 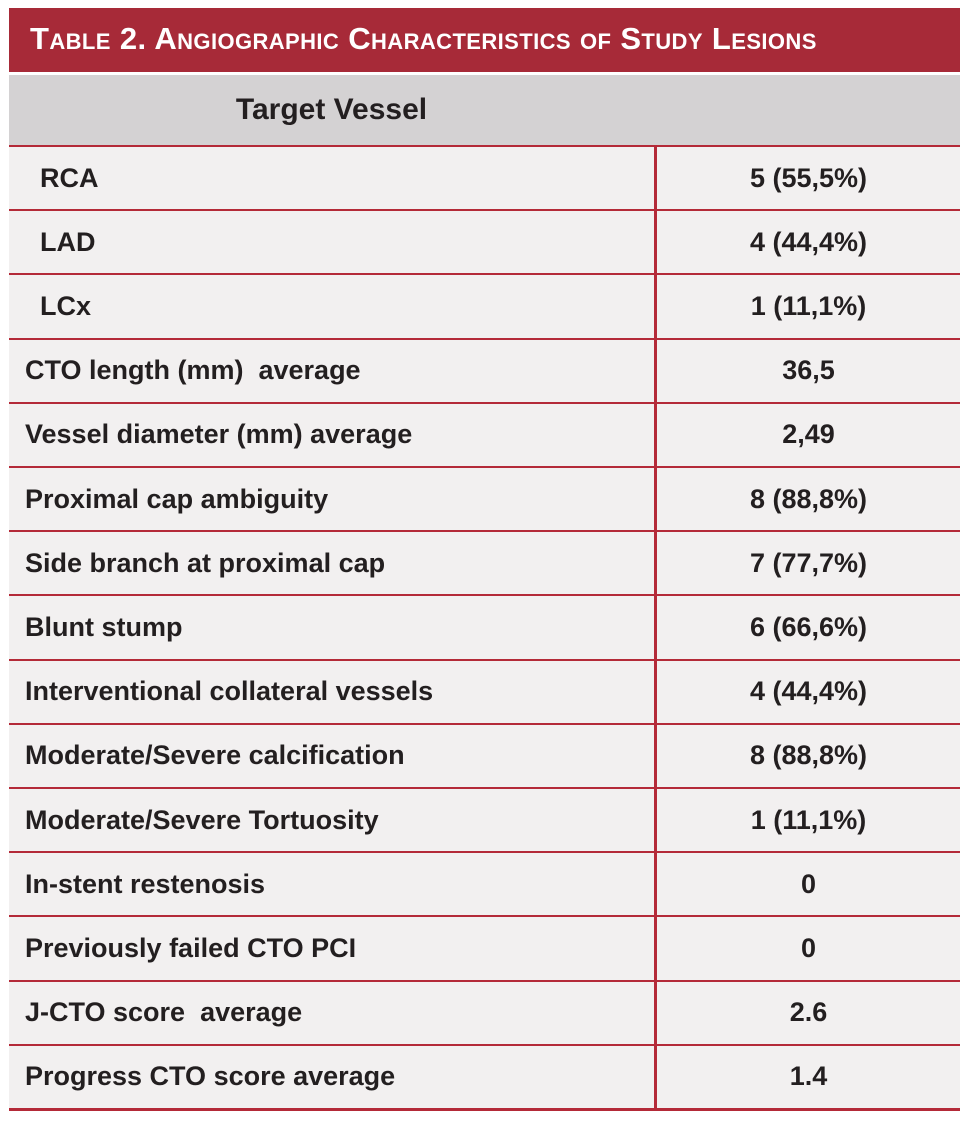 What do you see at coordinates (229, 691) in the screenshot?
I see `row-label: Interventional collateral vessels` at bounding box center [229, 691].